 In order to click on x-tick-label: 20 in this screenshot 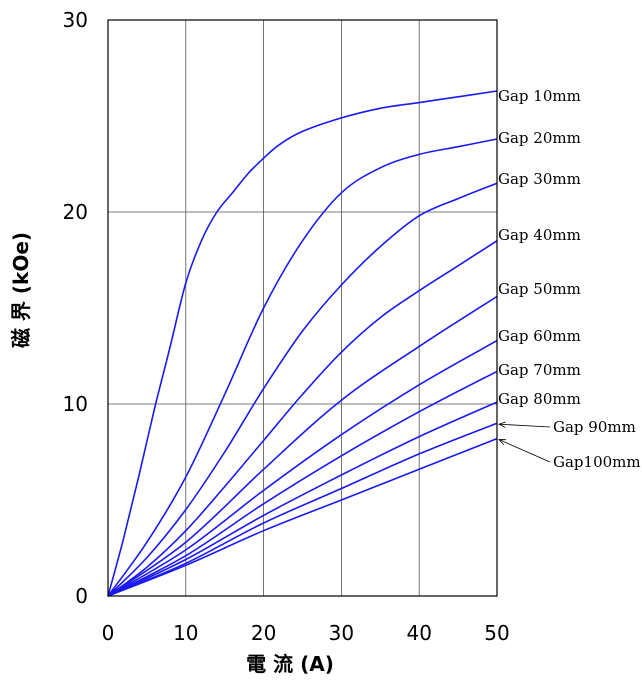, I will do `click(263, 633)`.